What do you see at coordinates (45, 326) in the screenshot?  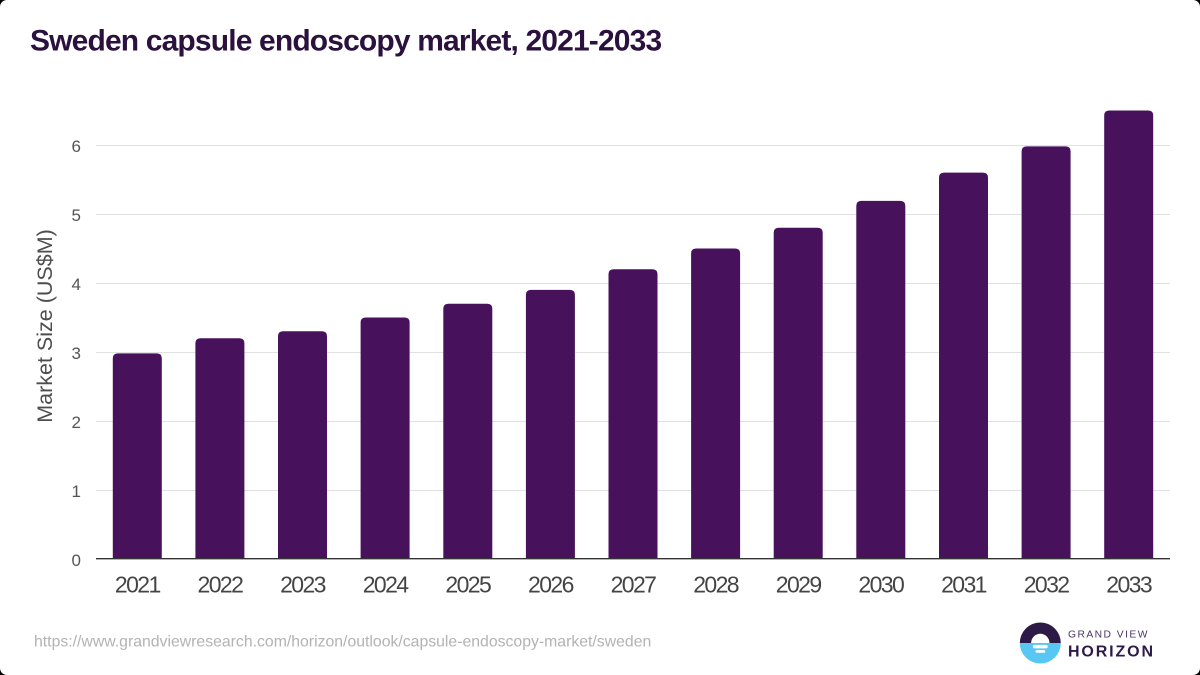 I see `svg-text: Market Size (US$M)` at bounding box center [45, 326].